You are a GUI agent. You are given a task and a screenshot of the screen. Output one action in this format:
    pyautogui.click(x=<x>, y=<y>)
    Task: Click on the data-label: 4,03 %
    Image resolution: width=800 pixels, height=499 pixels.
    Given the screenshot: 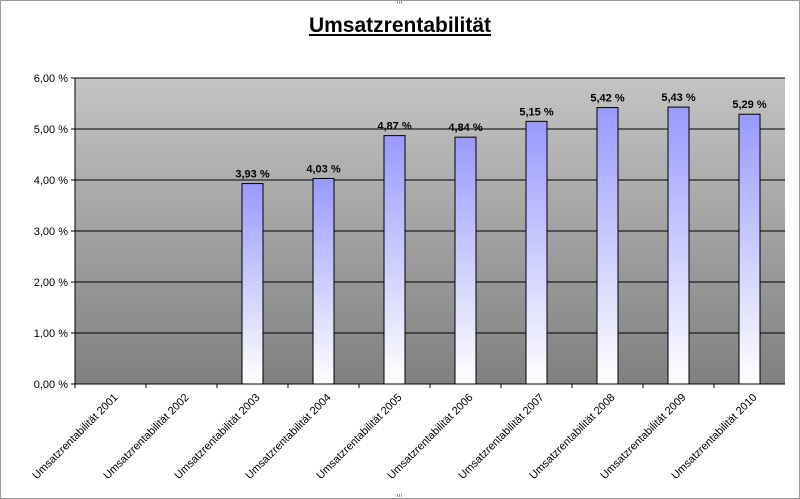 What is the action you would take?
    pyautogui.click(x=323, y=169)
    